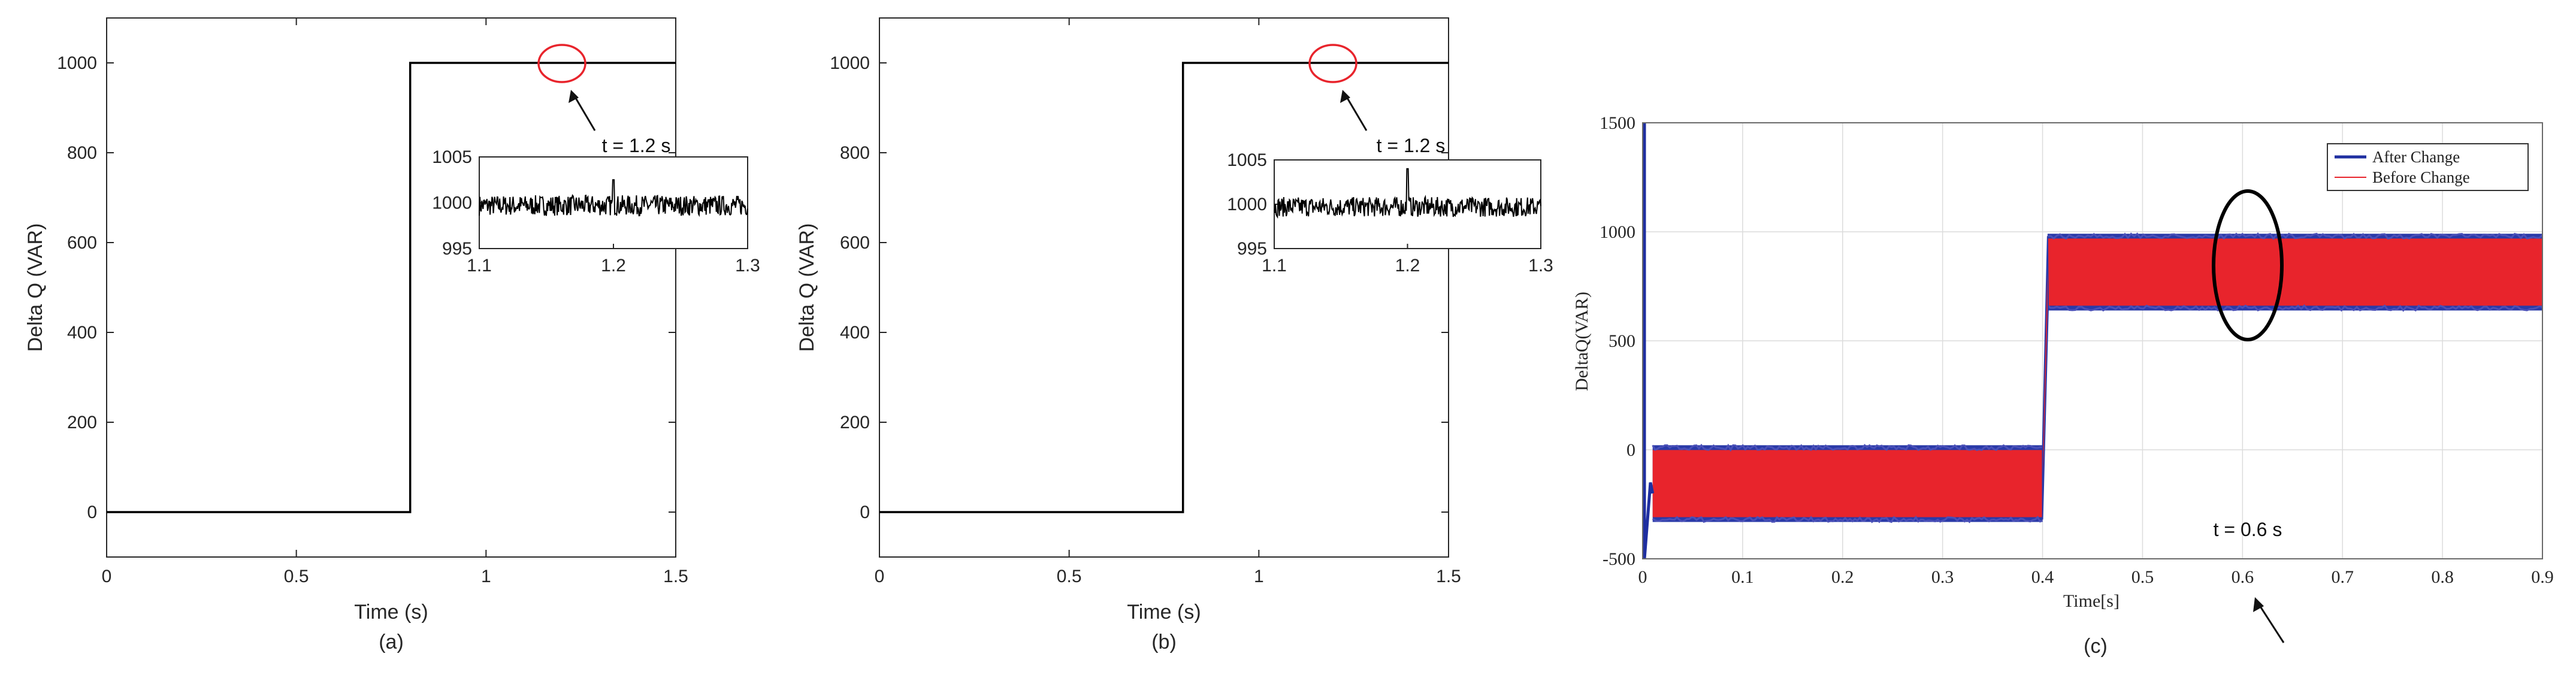 This screenshot has width=2576, height=678. What do you see at coordinates (1164, 642) in the screenshot?
I see `chart-b-panel-label: (b)` at bounding box center [1164, 642].